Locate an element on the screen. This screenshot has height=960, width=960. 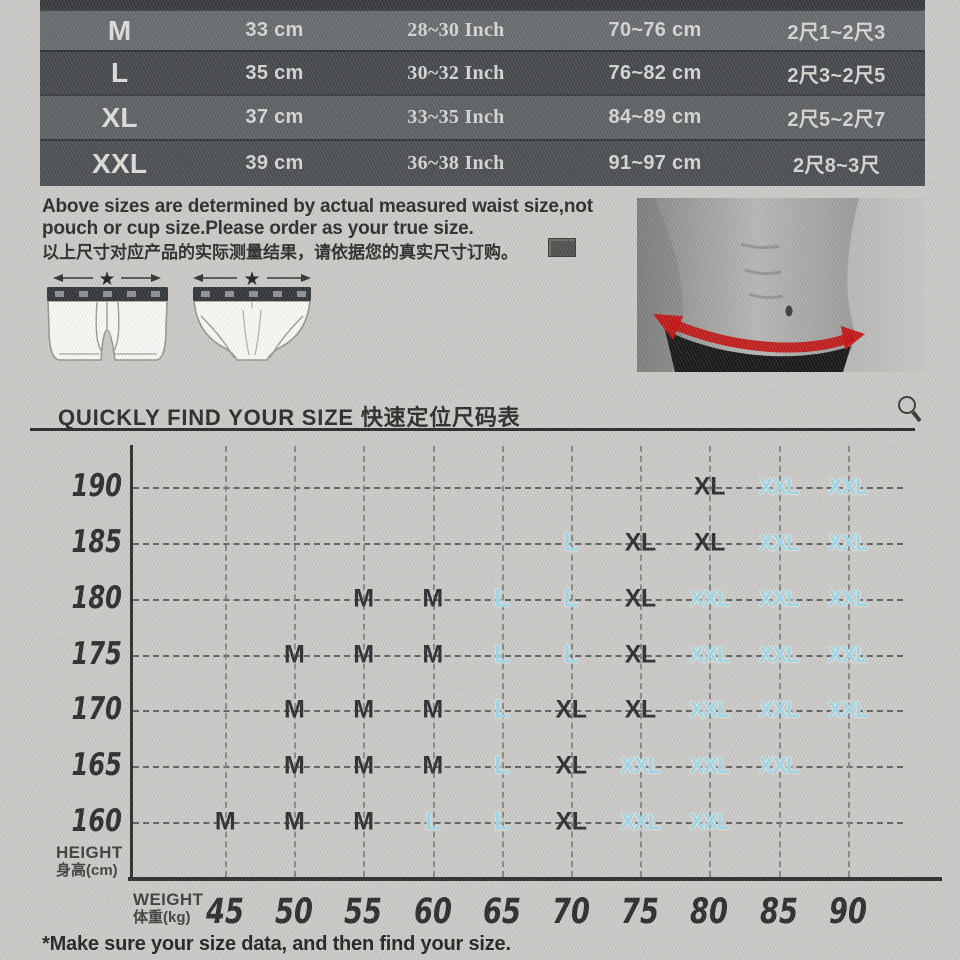
x-tick-label: 85 is located at coordinates (778, 912).